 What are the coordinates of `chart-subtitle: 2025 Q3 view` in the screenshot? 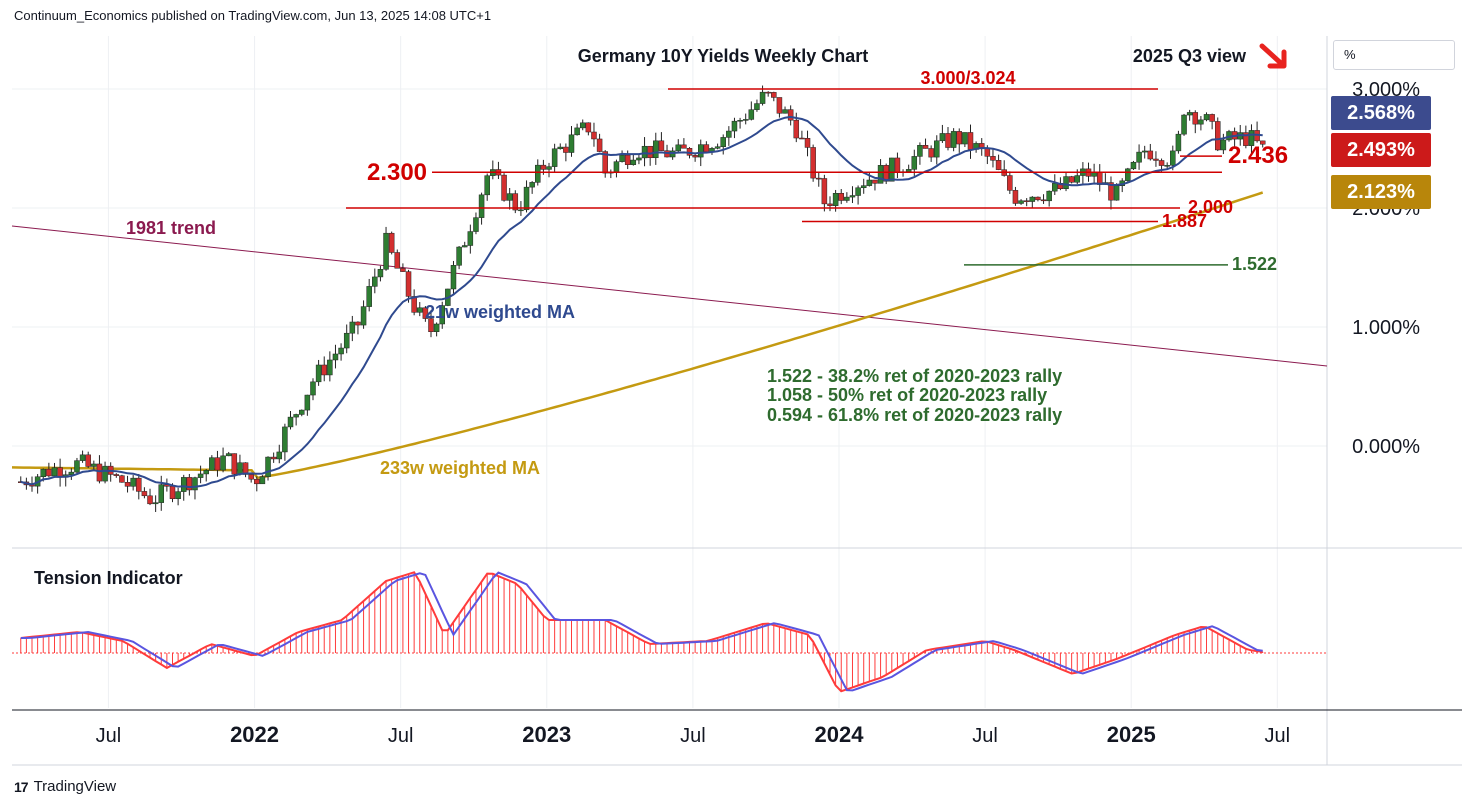 It's located at (1190, 56).